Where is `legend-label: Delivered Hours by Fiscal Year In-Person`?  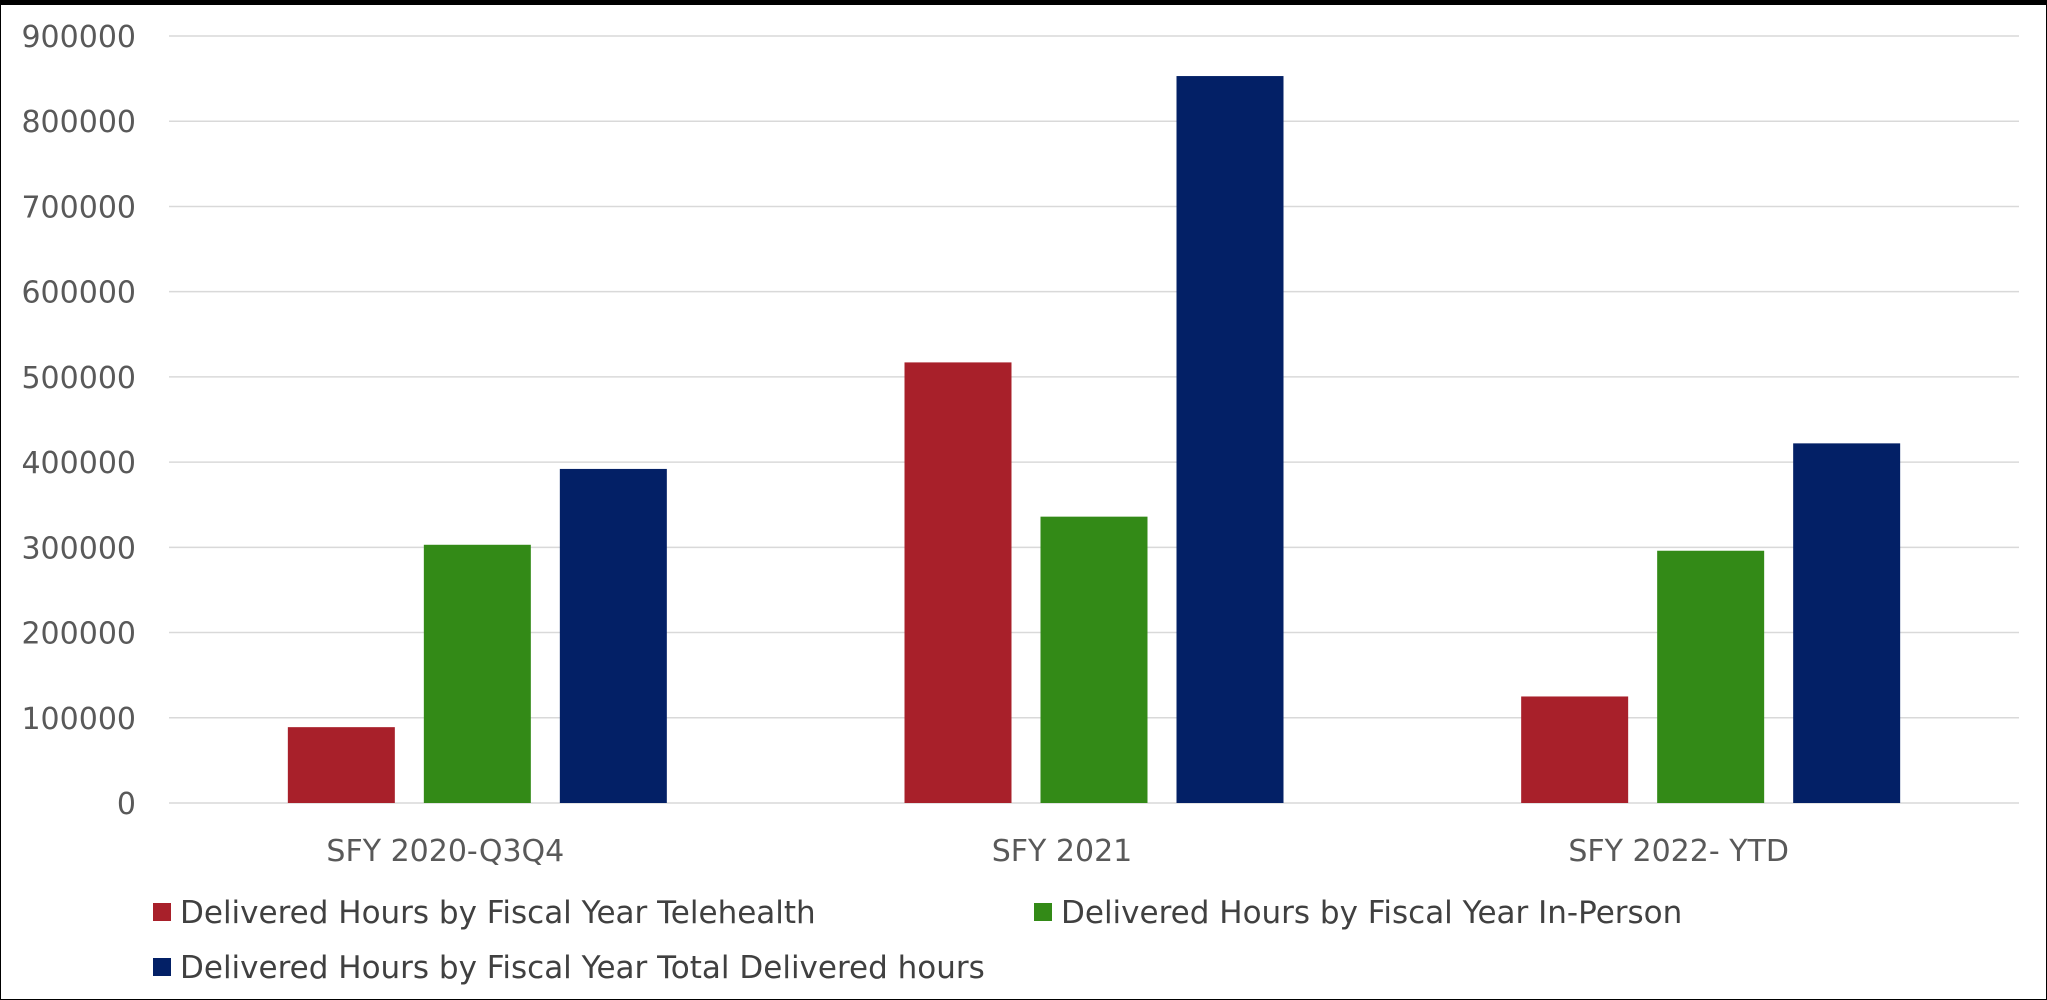 legend-label: Delivered Hours by Fiscal Year In-Person is located at coordinates (1371, 913).